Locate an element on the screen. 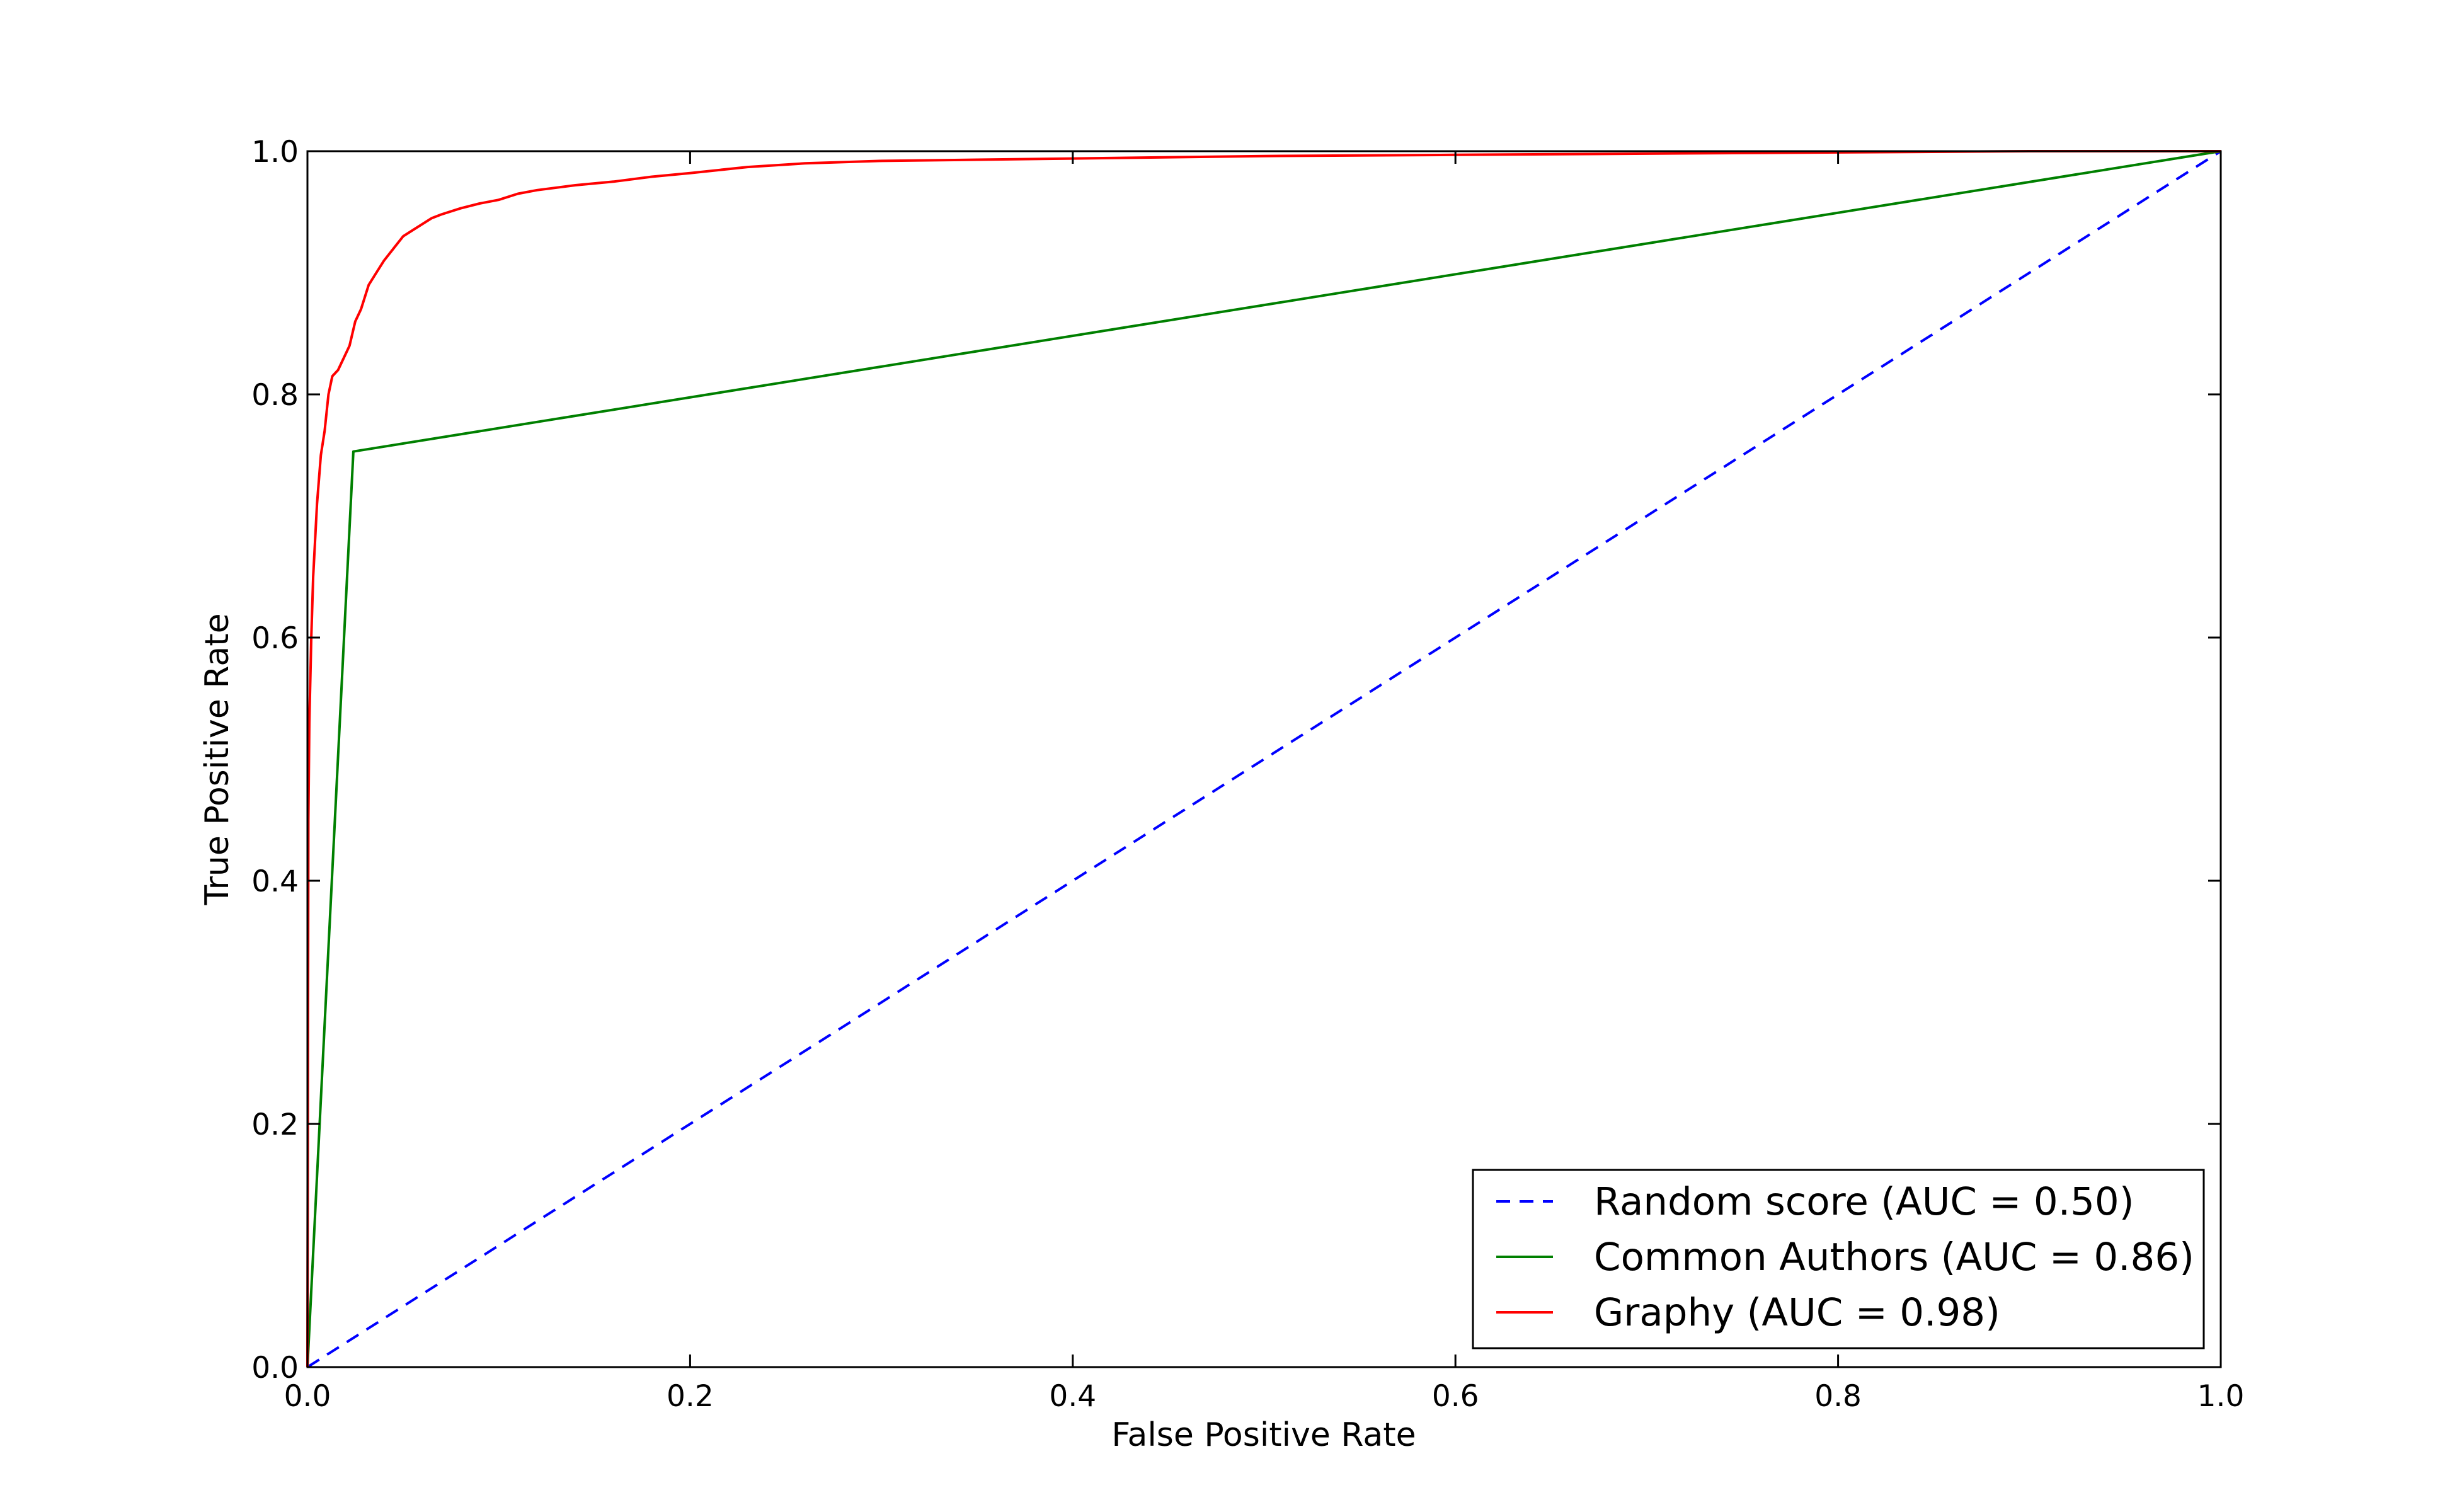  y-tick-label: 0.0 is located at coordinates (275, 1368).